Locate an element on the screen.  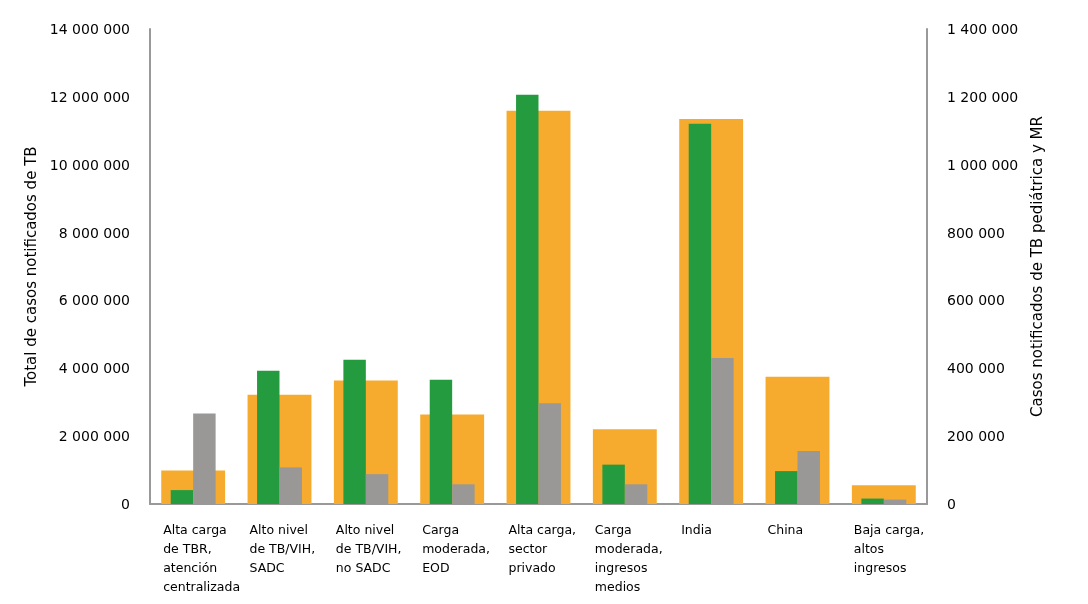
y2-tick-label: 400 000 is located at coordinates (976, 368).